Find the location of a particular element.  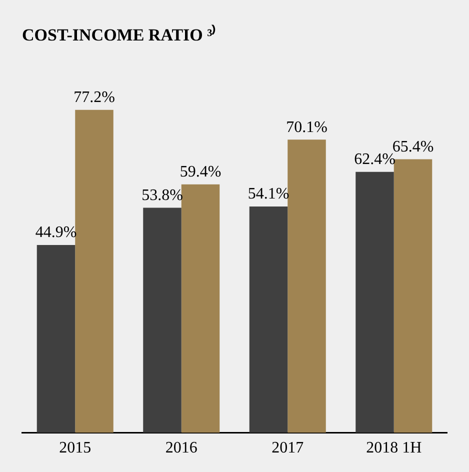

chart-title: COST-INCOME RATIO ³⁾ is located at coordinates (119, 34).